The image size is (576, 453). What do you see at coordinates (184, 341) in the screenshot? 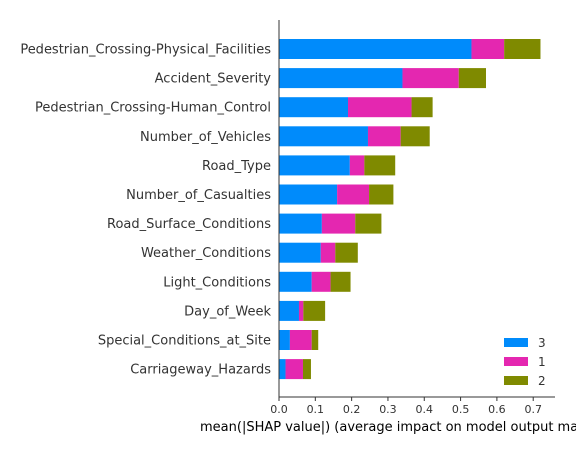
I see `category-label: Special_Conditions_at_Site` at bounding box center [184, 341].